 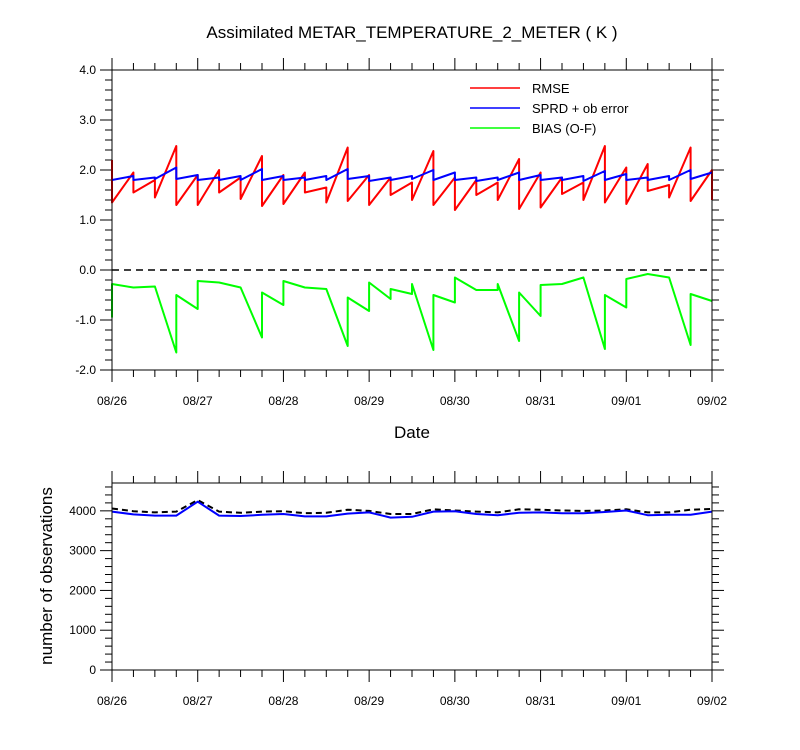 I want to click on legend-label: SPRD + ob error, so click(x=580, y=108).